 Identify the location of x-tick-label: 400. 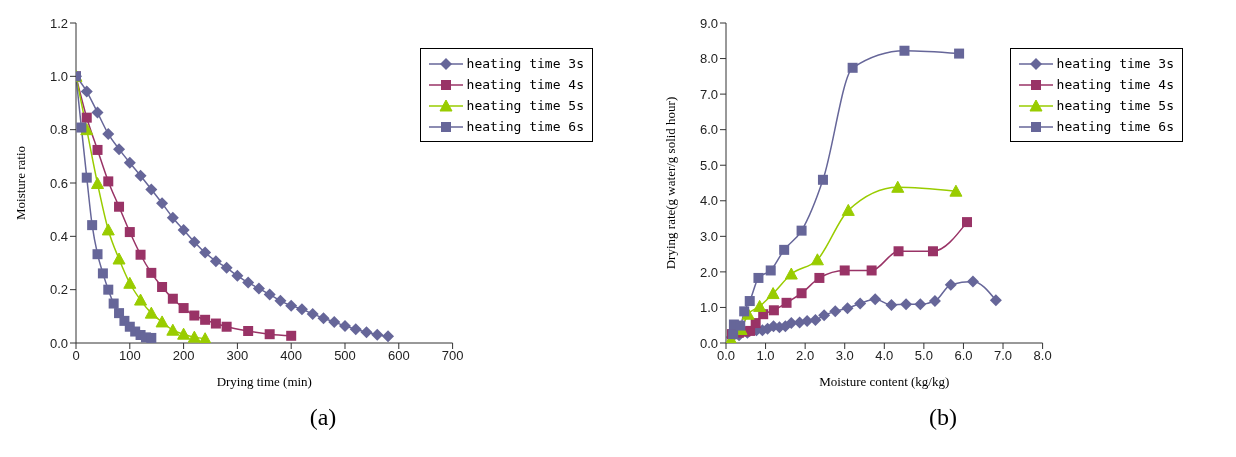
(291, 356).